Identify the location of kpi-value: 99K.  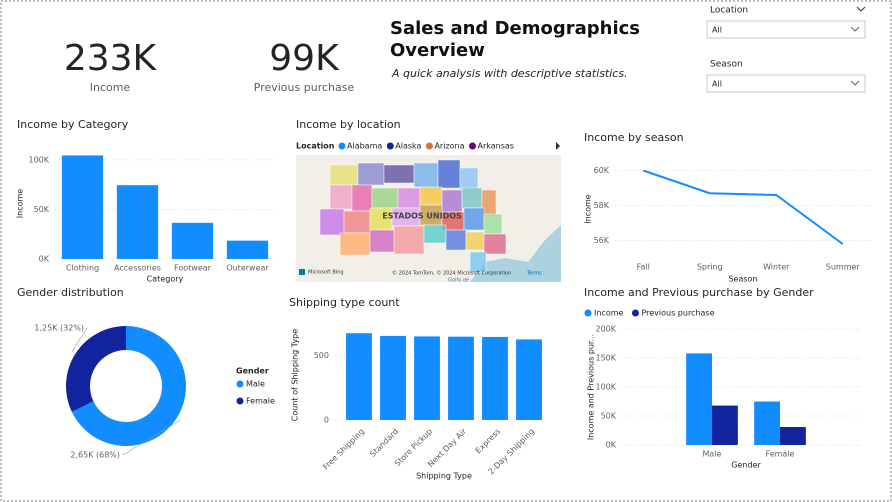
(304, 58).